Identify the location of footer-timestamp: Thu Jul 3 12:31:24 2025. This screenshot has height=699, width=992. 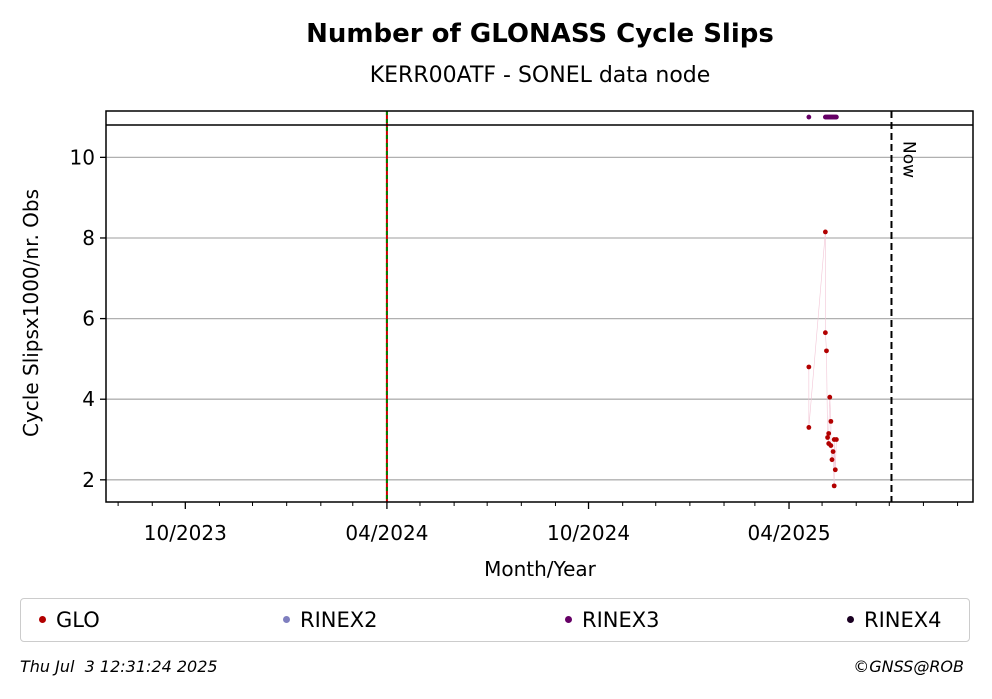
(119, 666).